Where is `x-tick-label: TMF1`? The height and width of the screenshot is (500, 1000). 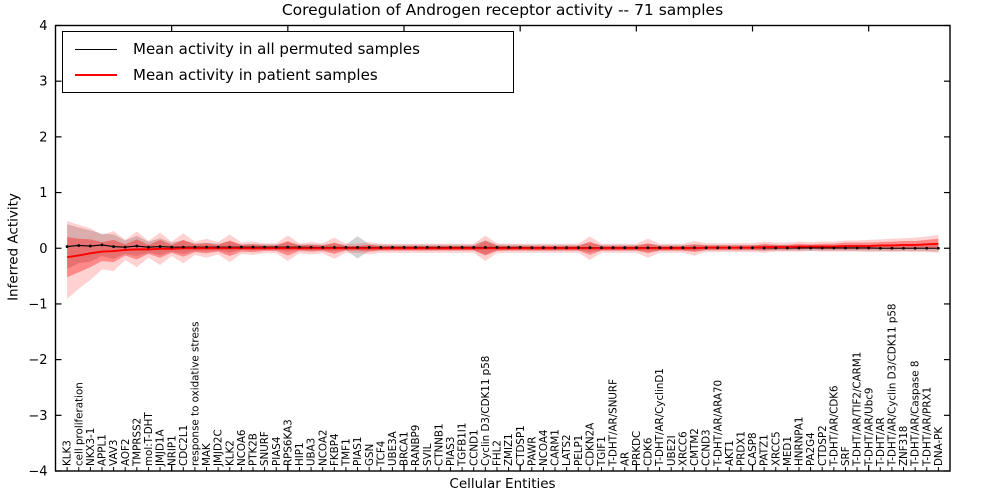 x-tick-label: TMF1 is located at coordinates (347, 452).